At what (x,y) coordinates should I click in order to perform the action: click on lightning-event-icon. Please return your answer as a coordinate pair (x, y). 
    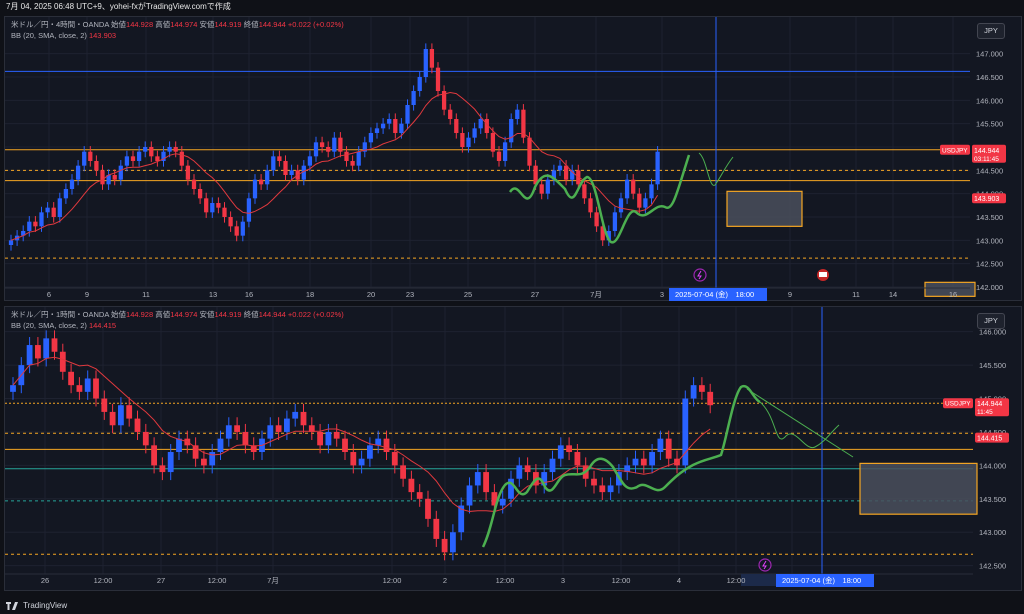
    Looking at the image, I should click on (700, 275).